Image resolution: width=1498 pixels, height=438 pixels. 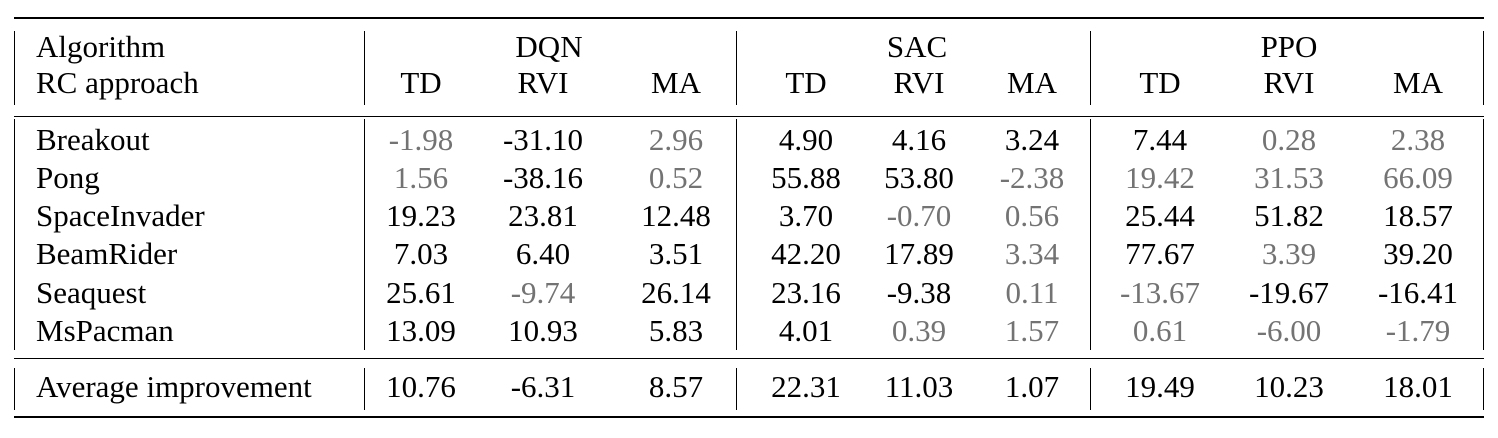 What do you see at coordinates (543, 292) in the screenshot?
I see `table-cell: -9.74` at bounding box center [543, 292].